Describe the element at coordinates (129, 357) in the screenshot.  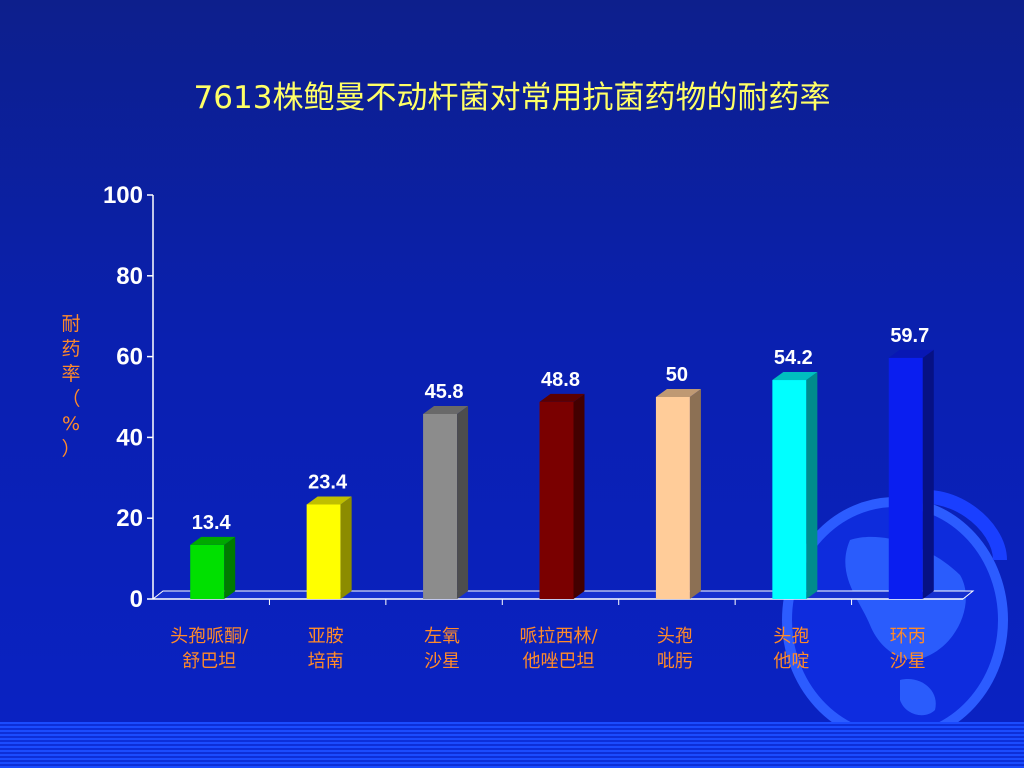
I see `y-tick-label: 60` at that location.